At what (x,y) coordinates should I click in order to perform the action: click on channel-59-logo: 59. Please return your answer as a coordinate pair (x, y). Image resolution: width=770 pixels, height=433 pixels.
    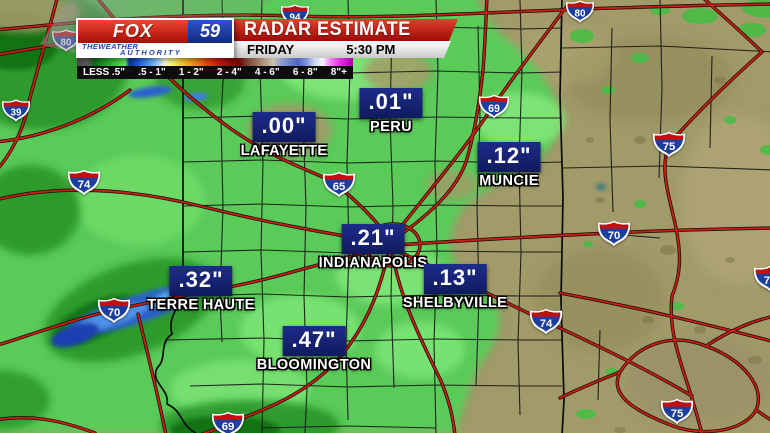
    Looking at the image, I should click on (210, 31).